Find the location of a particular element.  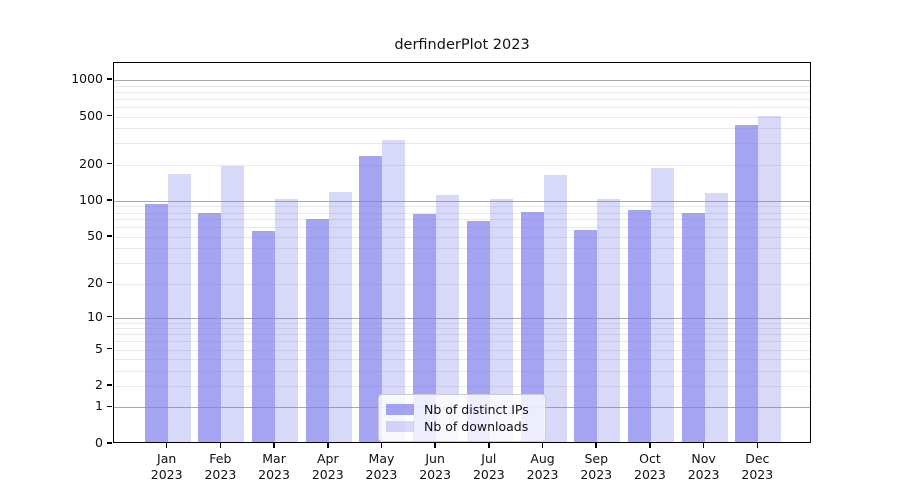

legend-swatch-downloads-icon is located at coordinates (400, 426).